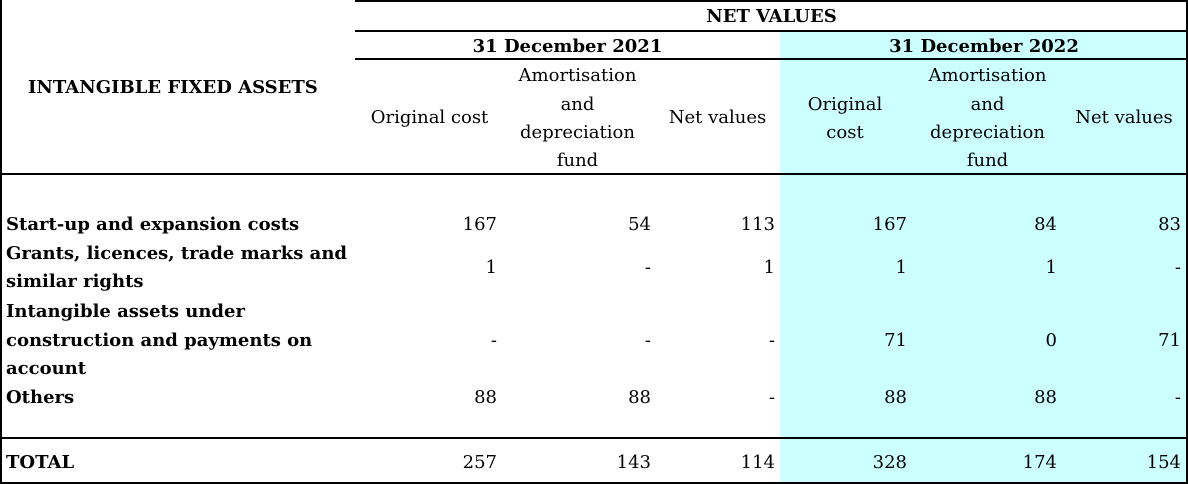  Describe the element at coordinates (125, 311) in the screenshot. I see `row-label: Intangible assets under` at that location.